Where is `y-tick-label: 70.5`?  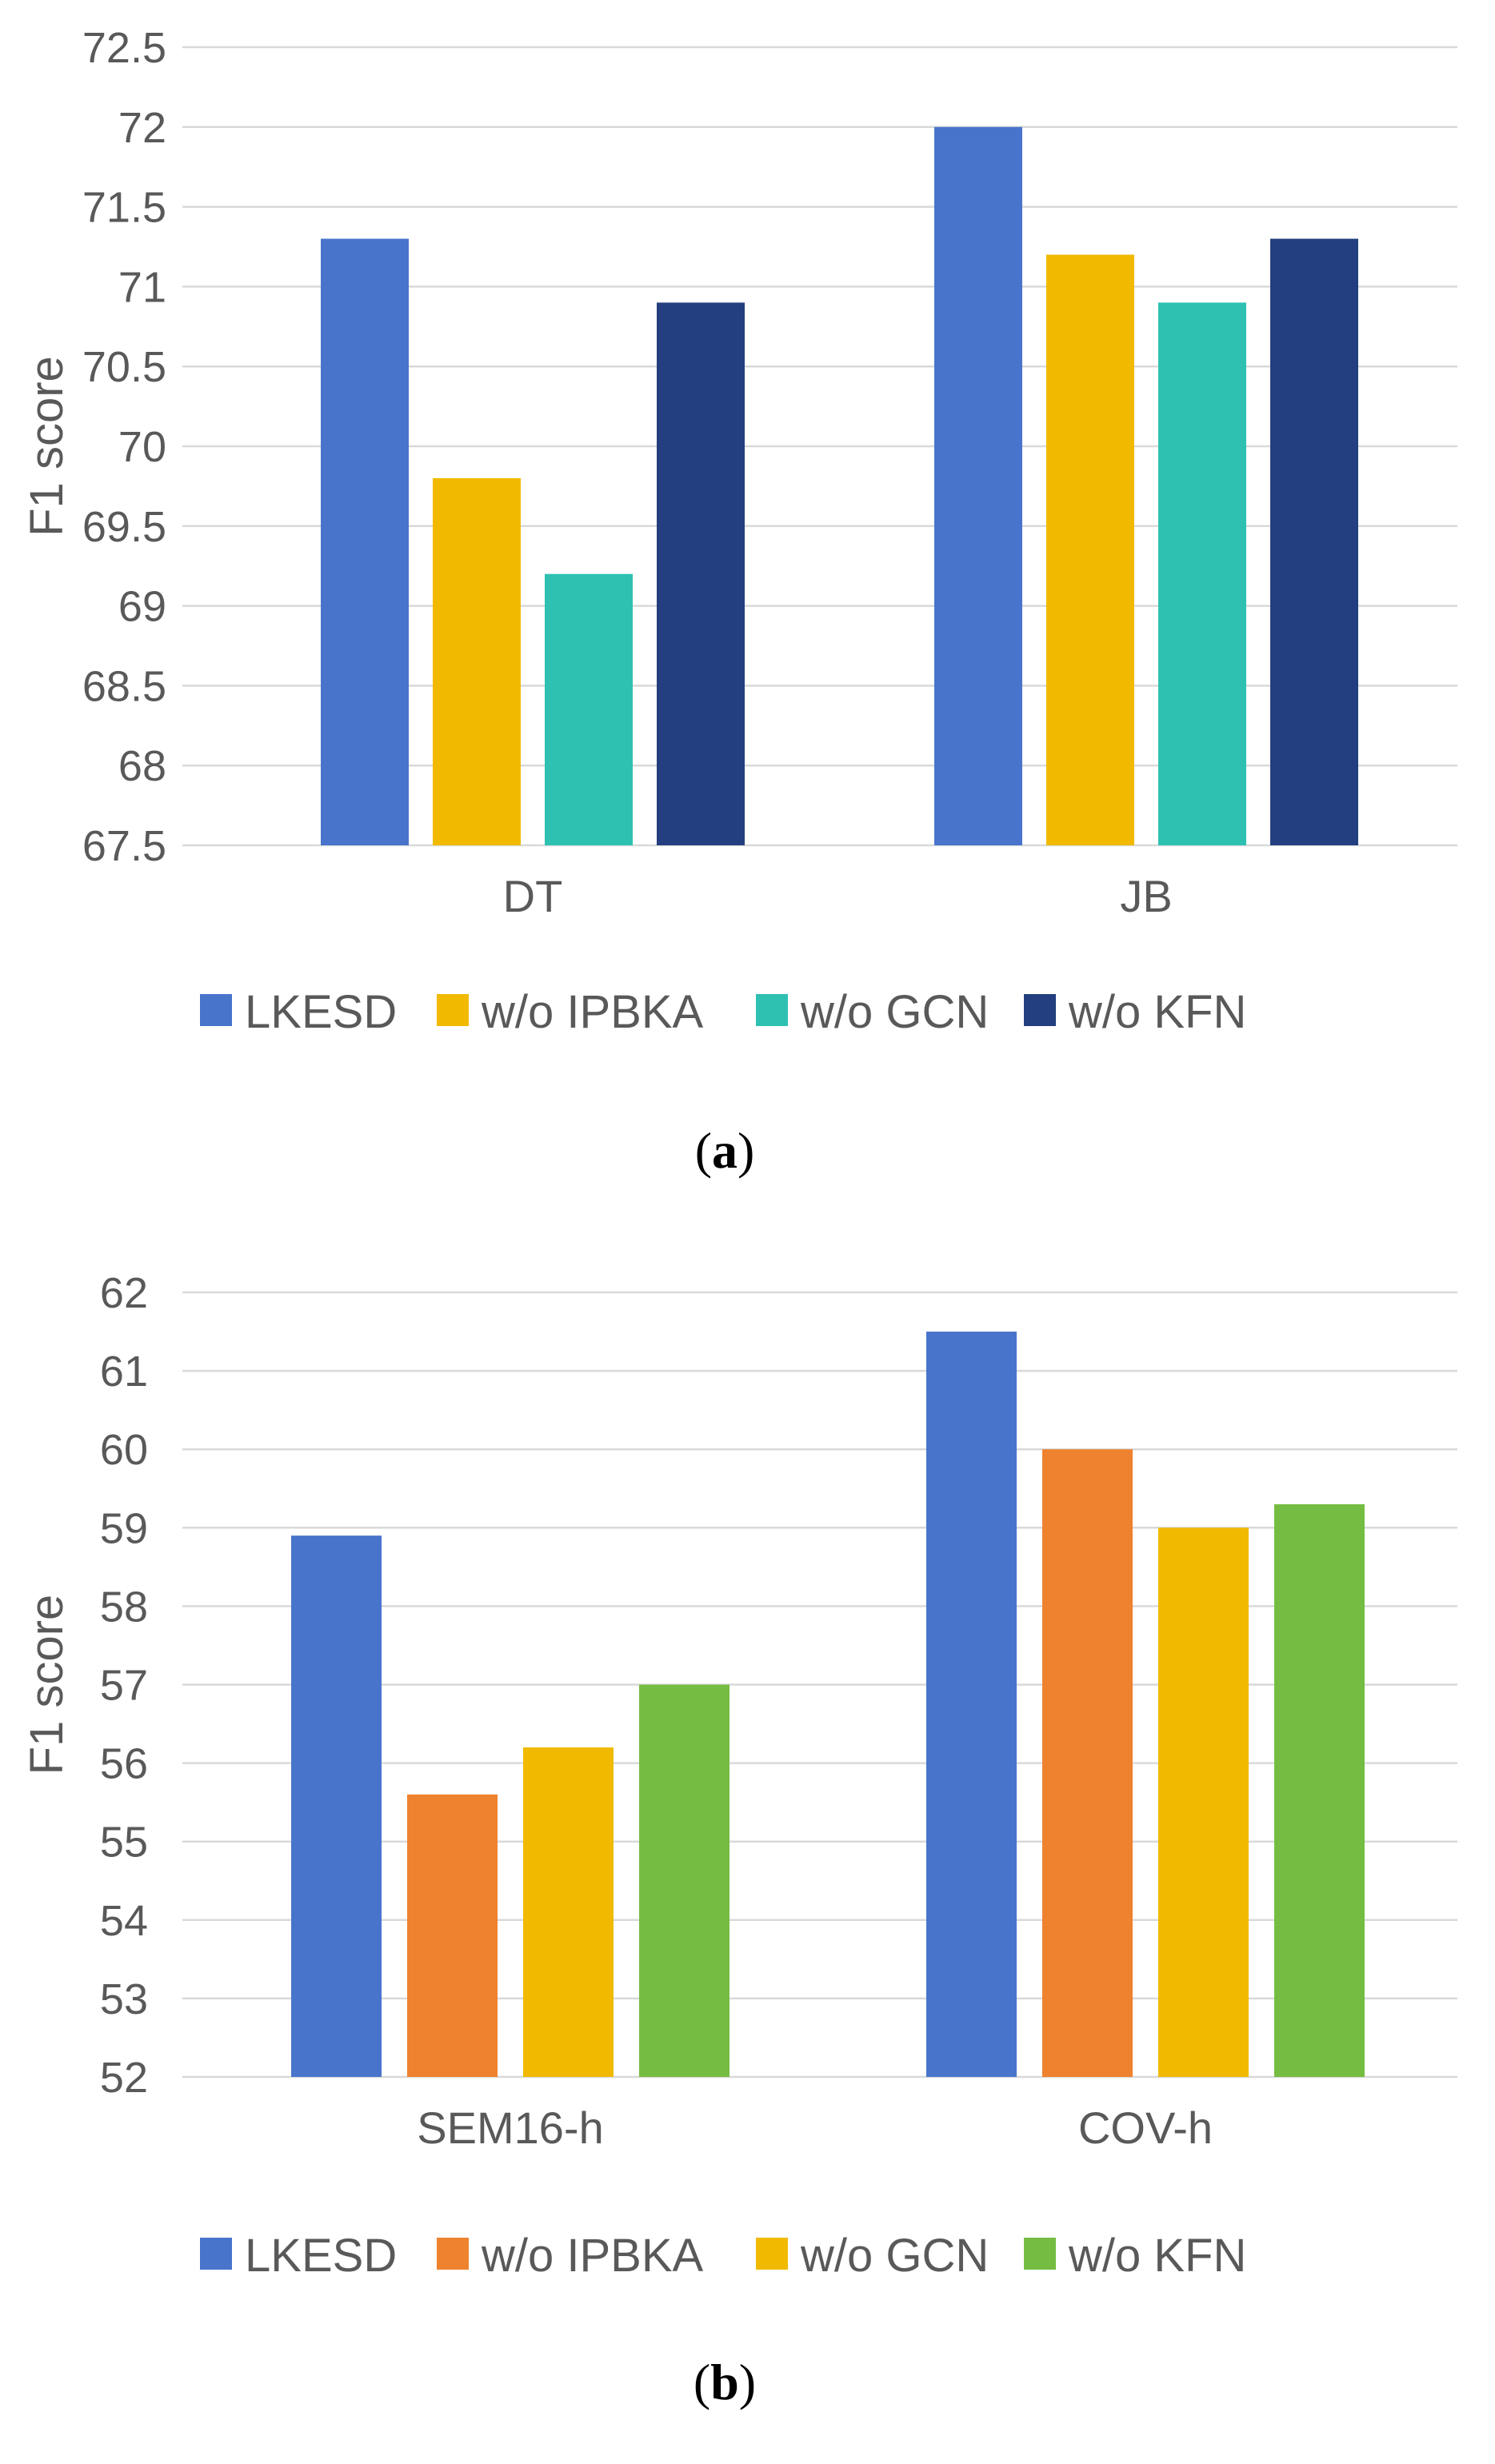
y-tick-label: 70.5 is located at coordinates (124, 367).